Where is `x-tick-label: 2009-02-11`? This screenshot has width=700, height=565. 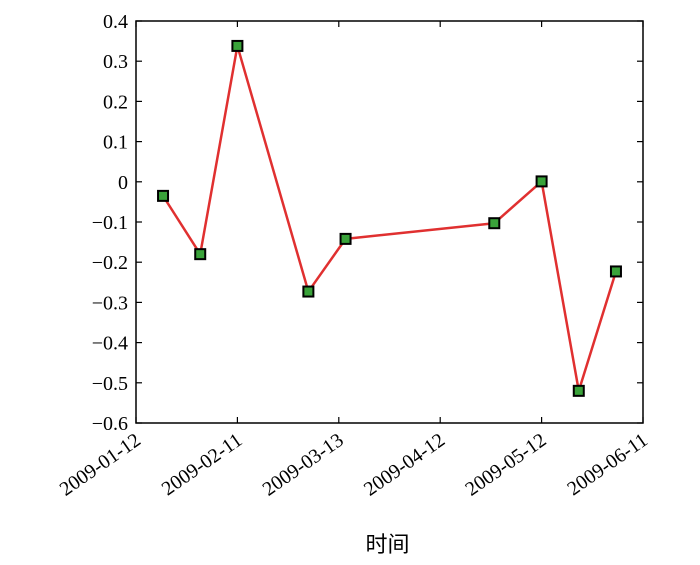 x-tick-label: 2009-02-11 is located at coordinates (202, 464).